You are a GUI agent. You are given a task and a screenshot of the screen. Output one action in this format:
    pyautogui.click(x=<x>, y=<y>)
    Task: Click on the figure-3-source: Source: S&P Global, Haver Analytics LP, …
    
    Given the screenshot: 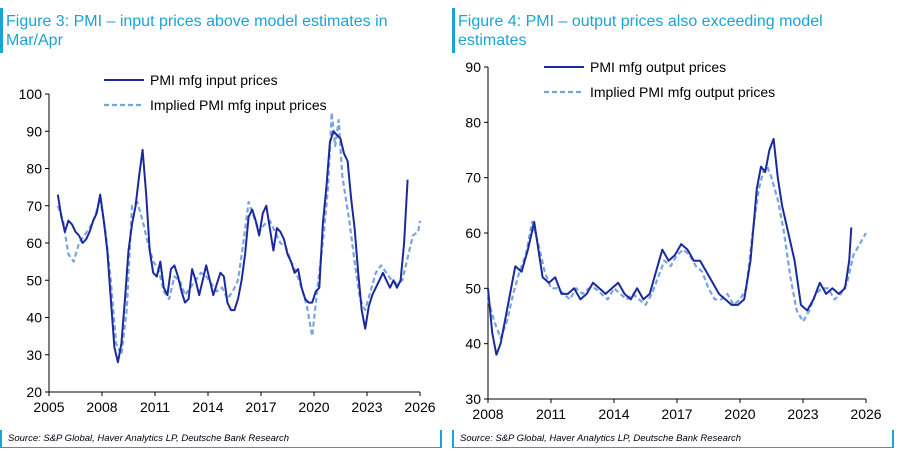 What is the action you would take?
    pyautogui.click(x=149, y=438)
    